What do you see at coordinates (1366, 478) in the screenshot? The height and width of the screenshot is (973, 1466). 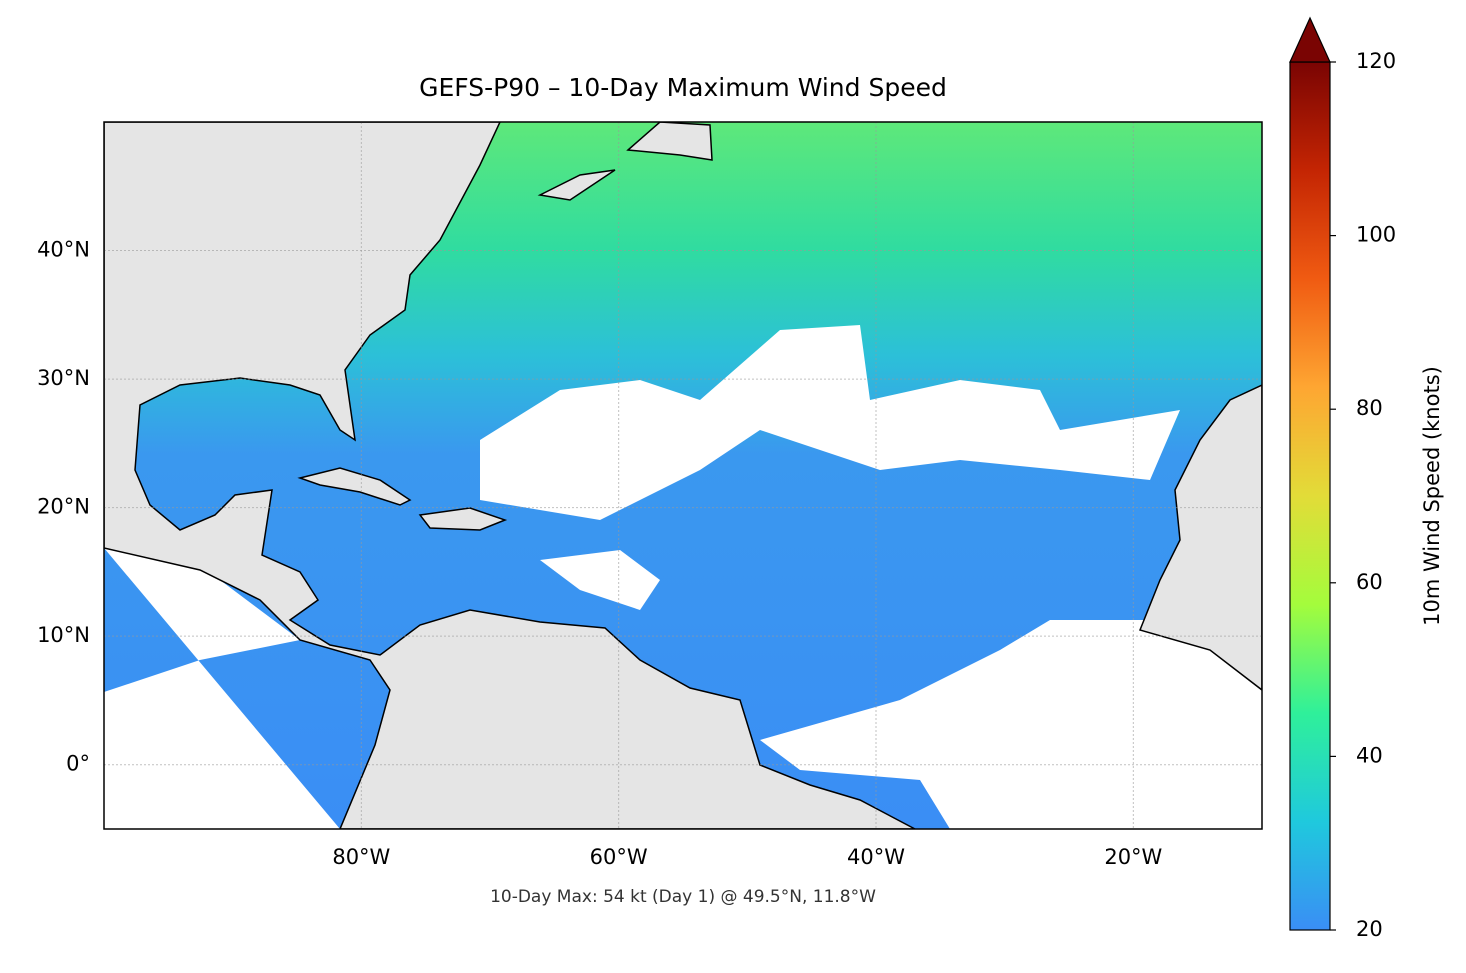 I see `colorbar: 10m Wind Speed (knots) 20 40 60 80 100 120` at bounding box center [1366, 478].